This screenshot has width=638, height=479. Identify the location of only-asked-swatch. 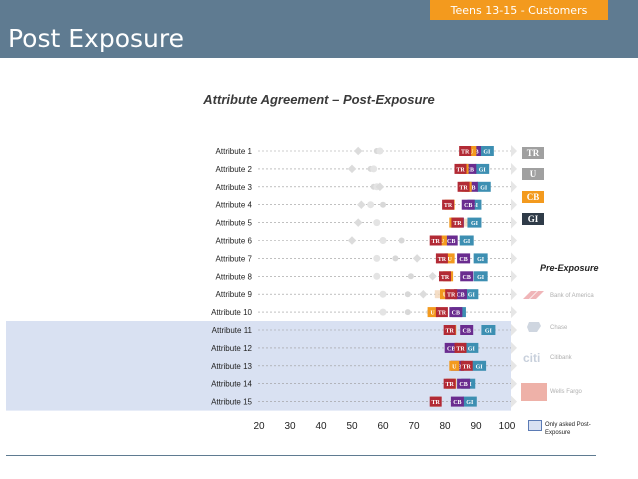
(535, 425).